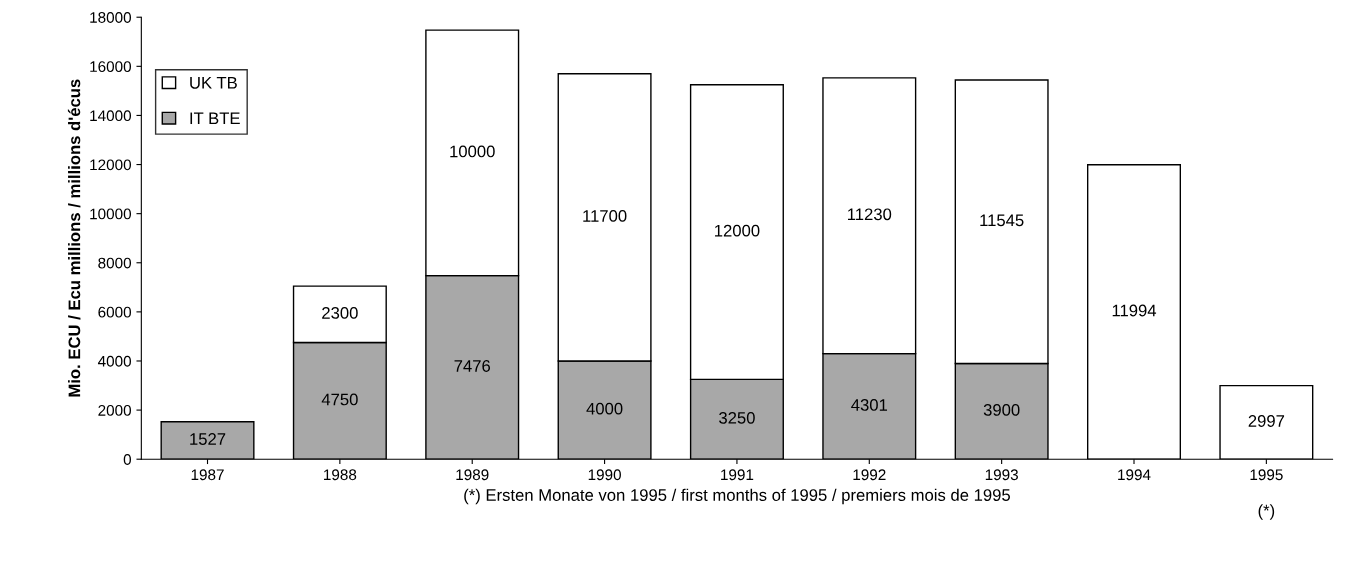  Describe the element at coordinates (340, 313) in the screenshot. I see `data-label: 2300` at that location.